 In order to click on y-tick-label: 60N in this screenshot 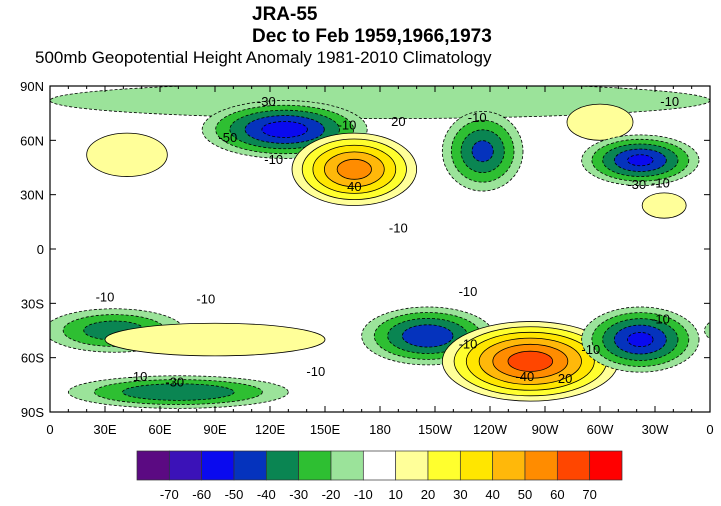, I will do `click(32, 140)`.